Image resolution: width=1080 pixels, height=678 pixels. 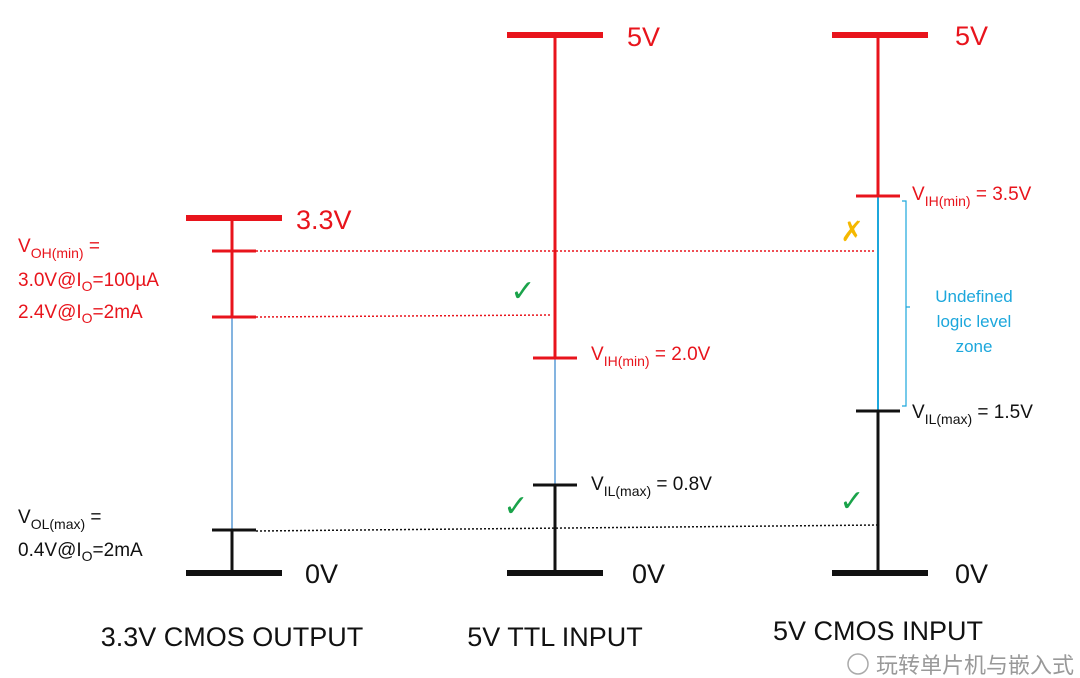 What do you see at coordinates (232, 637) in the screenshot?
I see `column-title: 3.3V CMOS OUTPUT` at bounding box center [232, 637].